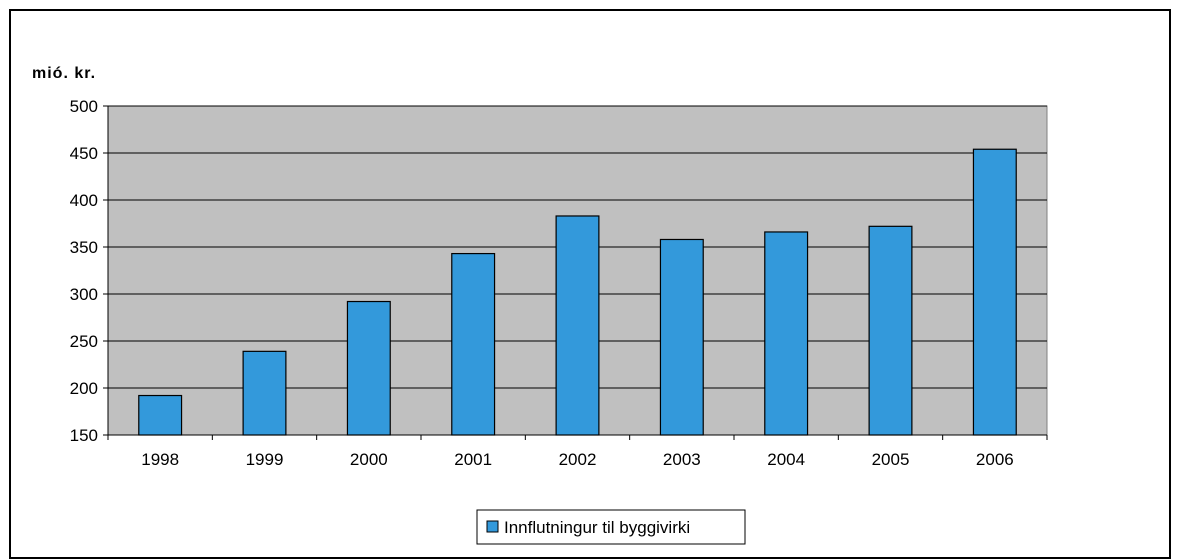 The width and height of the screenshot is (1182, 559). Describe the element at coordinates (84, 341) in the screenshot. I see `y-tick-label: 250` at that location.